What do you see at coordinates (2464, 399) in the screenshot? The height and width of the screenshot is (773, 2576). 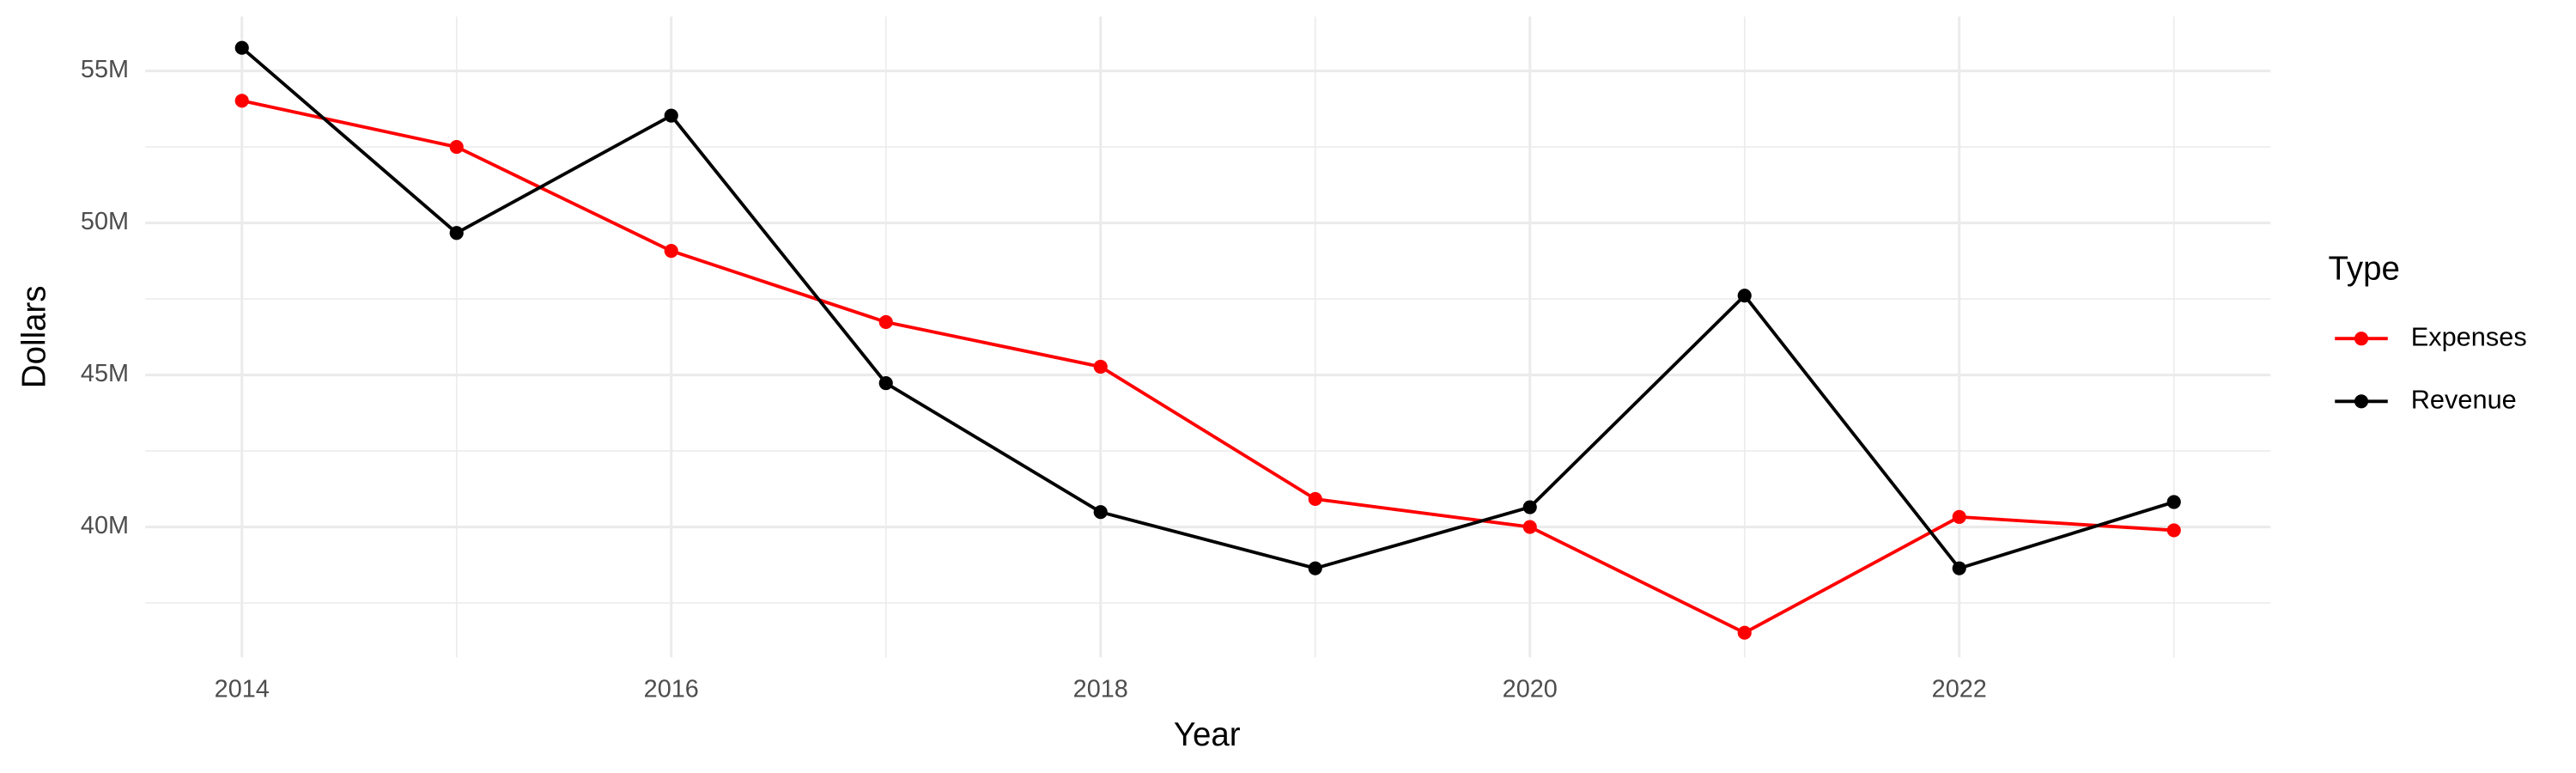 I see `legend-label: Revenue` at bounding box center [2464, 399].